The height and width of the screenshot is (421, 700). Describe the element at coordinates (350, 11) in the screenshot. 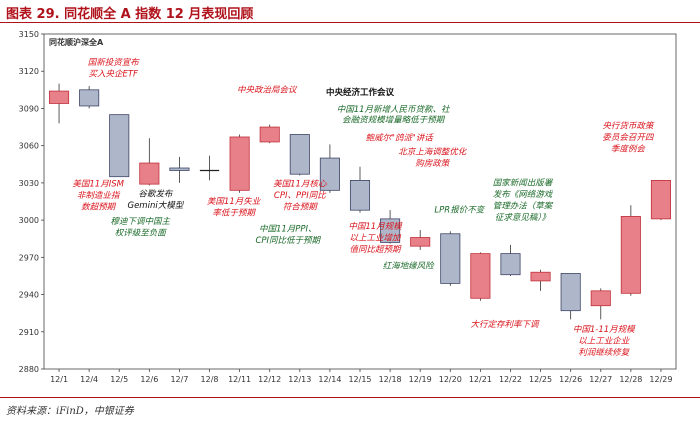

I see `title-bar` at that location.